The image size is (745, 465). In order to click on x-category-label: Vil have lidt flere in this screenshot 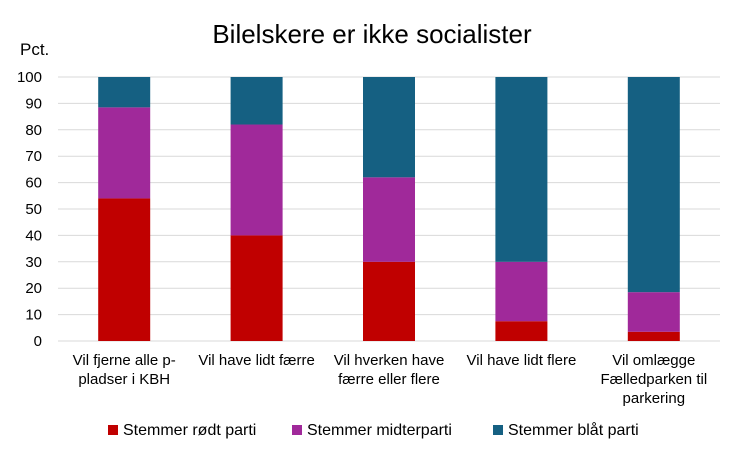, I will do `click(522, 360)`.